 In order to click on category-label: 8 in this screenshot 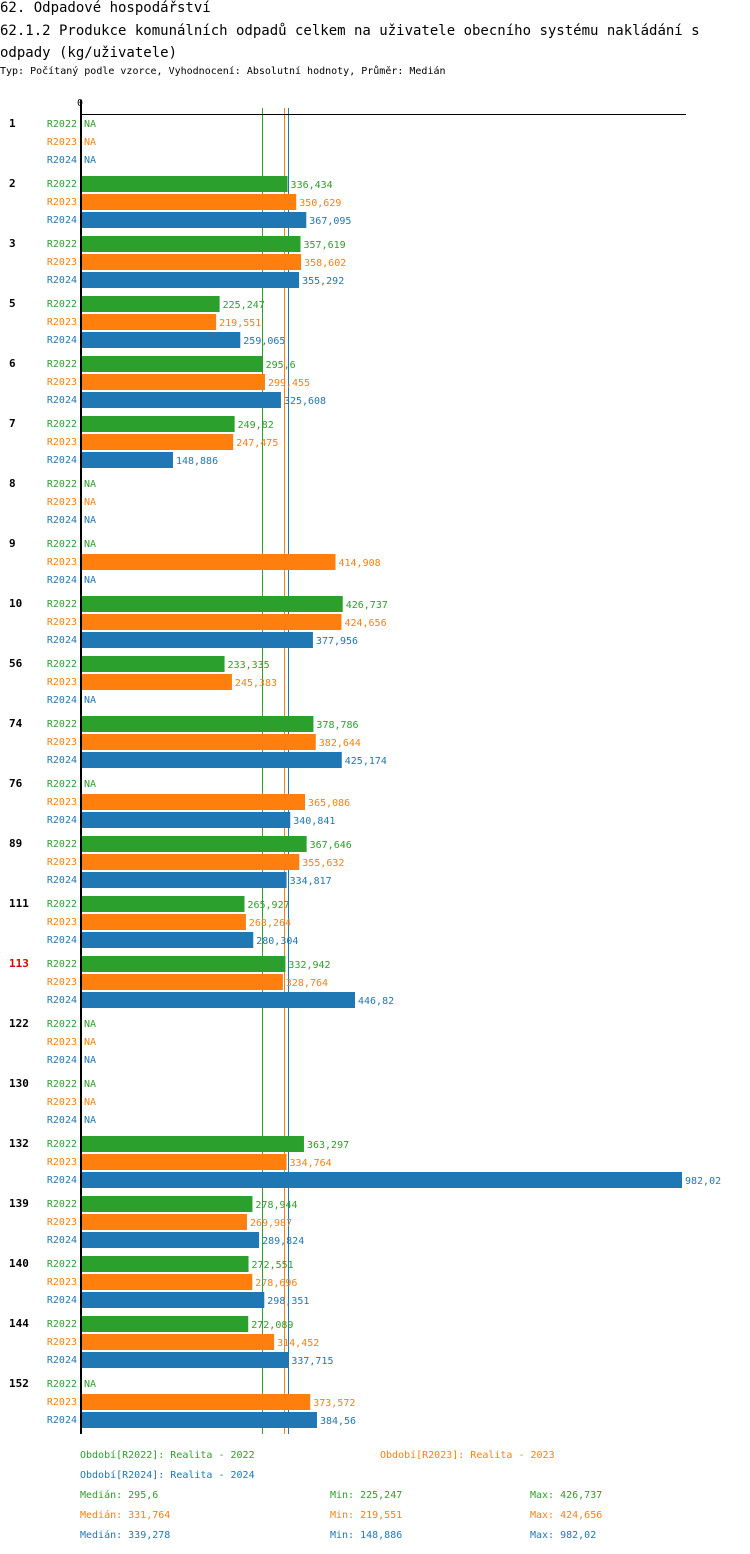, I will do `click(12, 483)`.